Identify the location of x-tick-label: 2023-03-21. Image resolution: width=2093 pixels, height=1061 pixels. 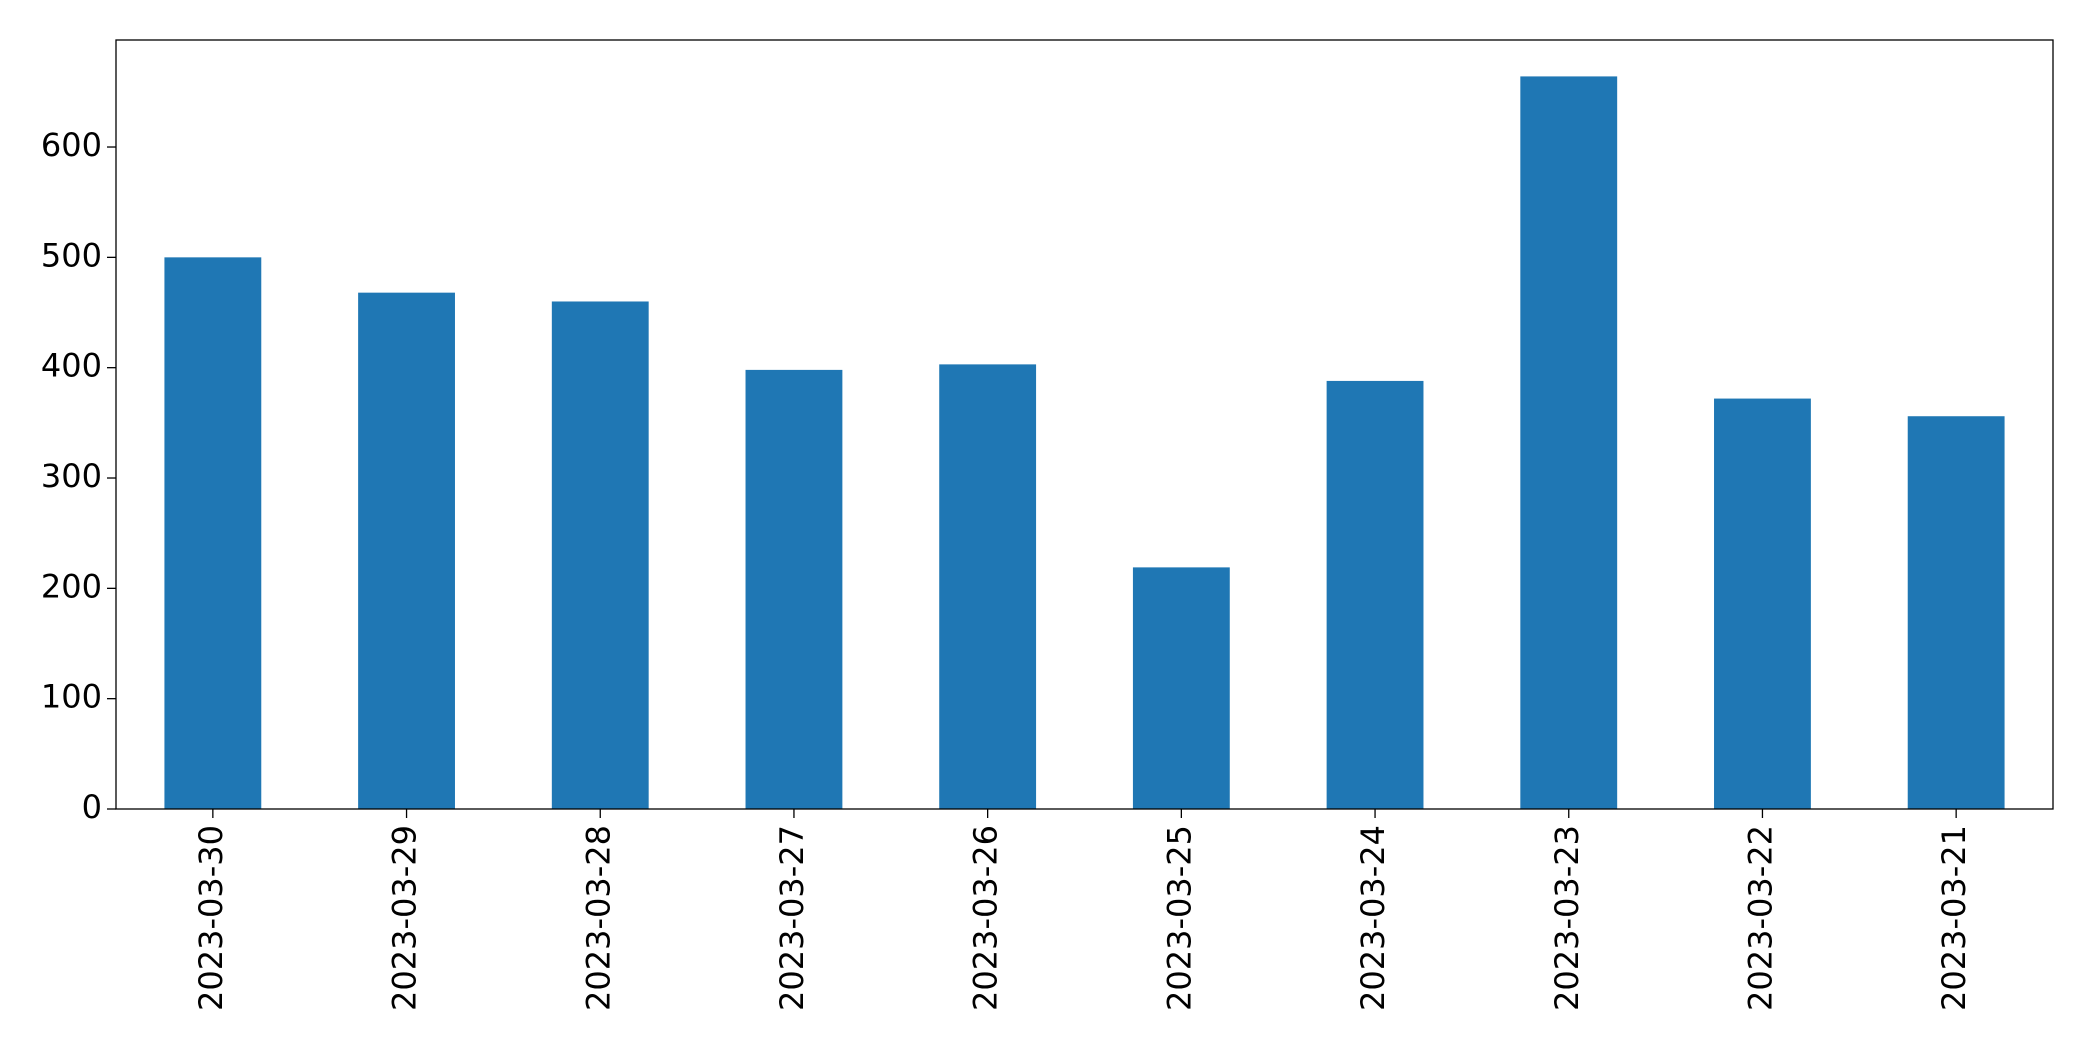
(1954, 918).